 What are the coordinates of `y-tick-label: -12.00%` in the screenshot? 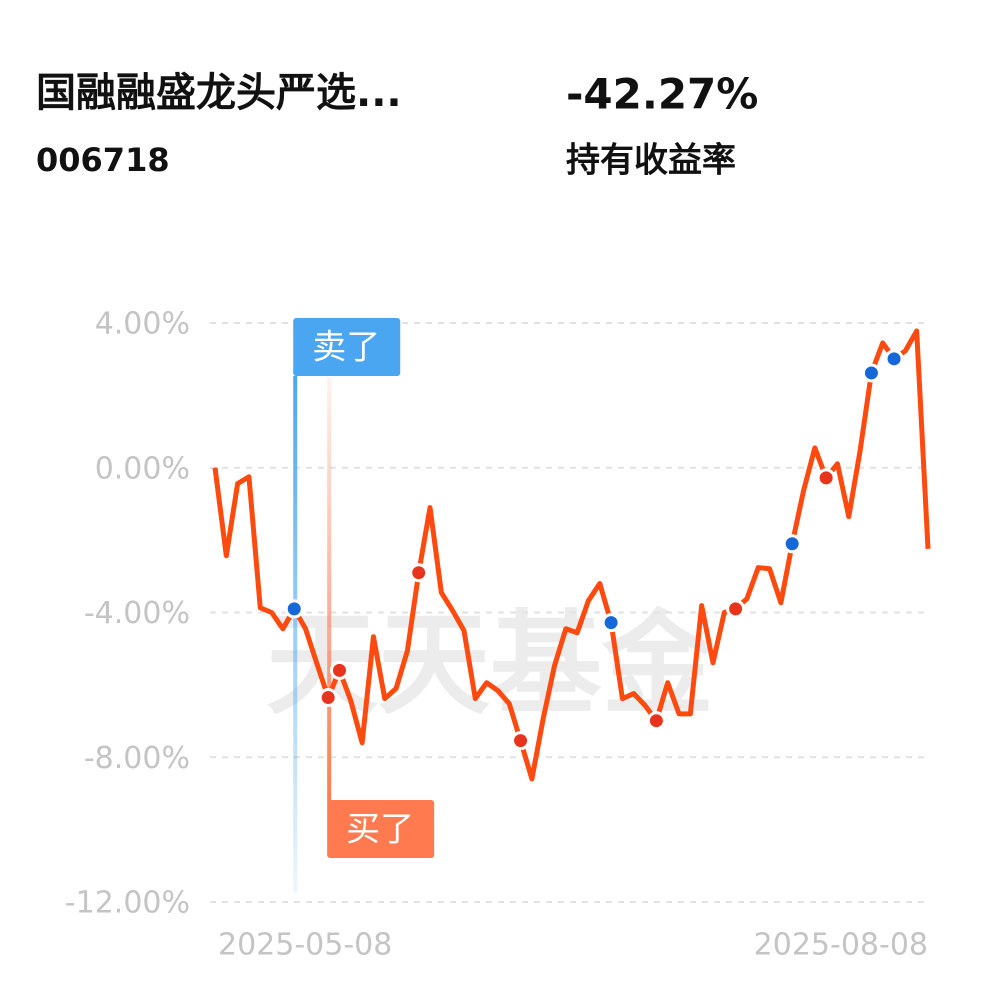 It's located at (127, 903).